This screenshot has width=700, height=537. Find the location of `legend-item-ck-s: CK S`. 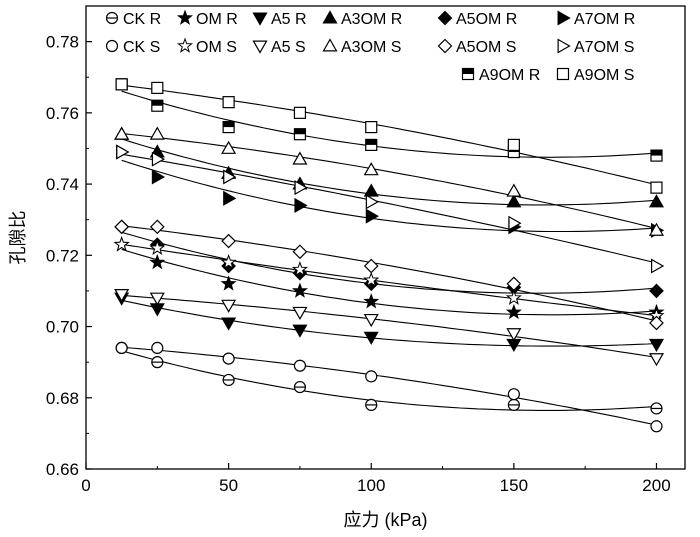

legend-item-ck-s: CK S is located at coordinates (132, 47).